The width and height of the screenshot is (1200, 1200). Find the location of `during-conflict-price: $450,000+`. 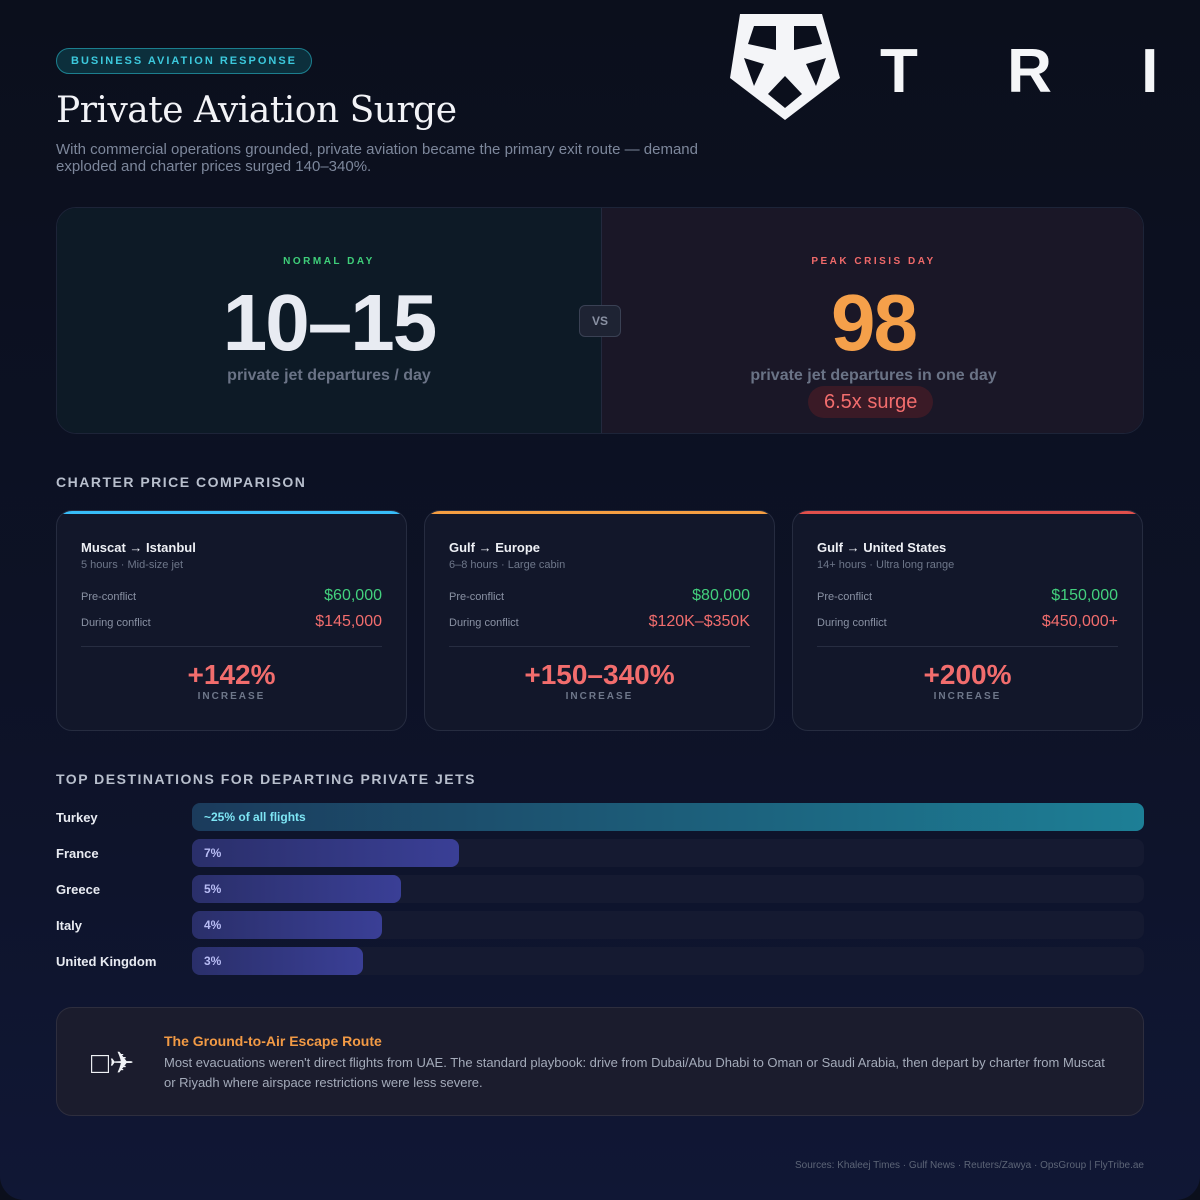

during-conflict-price: $450,000+ is located at coordinates (1079, 621).